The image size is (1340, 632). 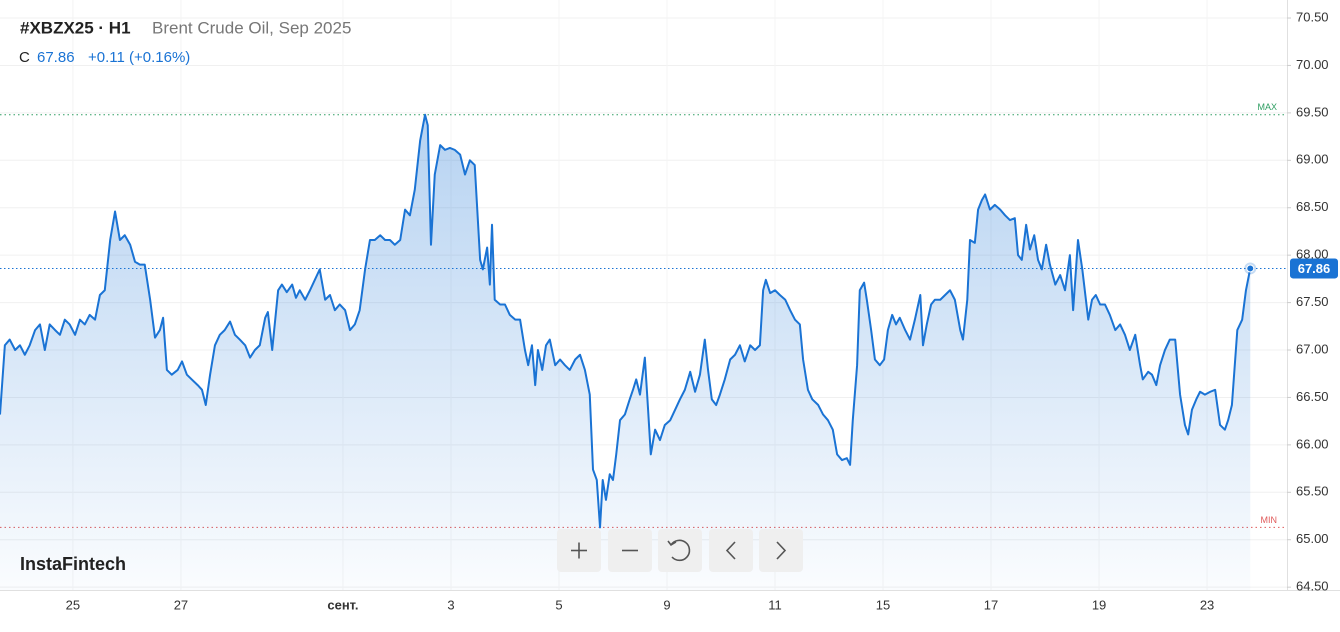 I want to click on last-point, so click(x=1250, y=268).